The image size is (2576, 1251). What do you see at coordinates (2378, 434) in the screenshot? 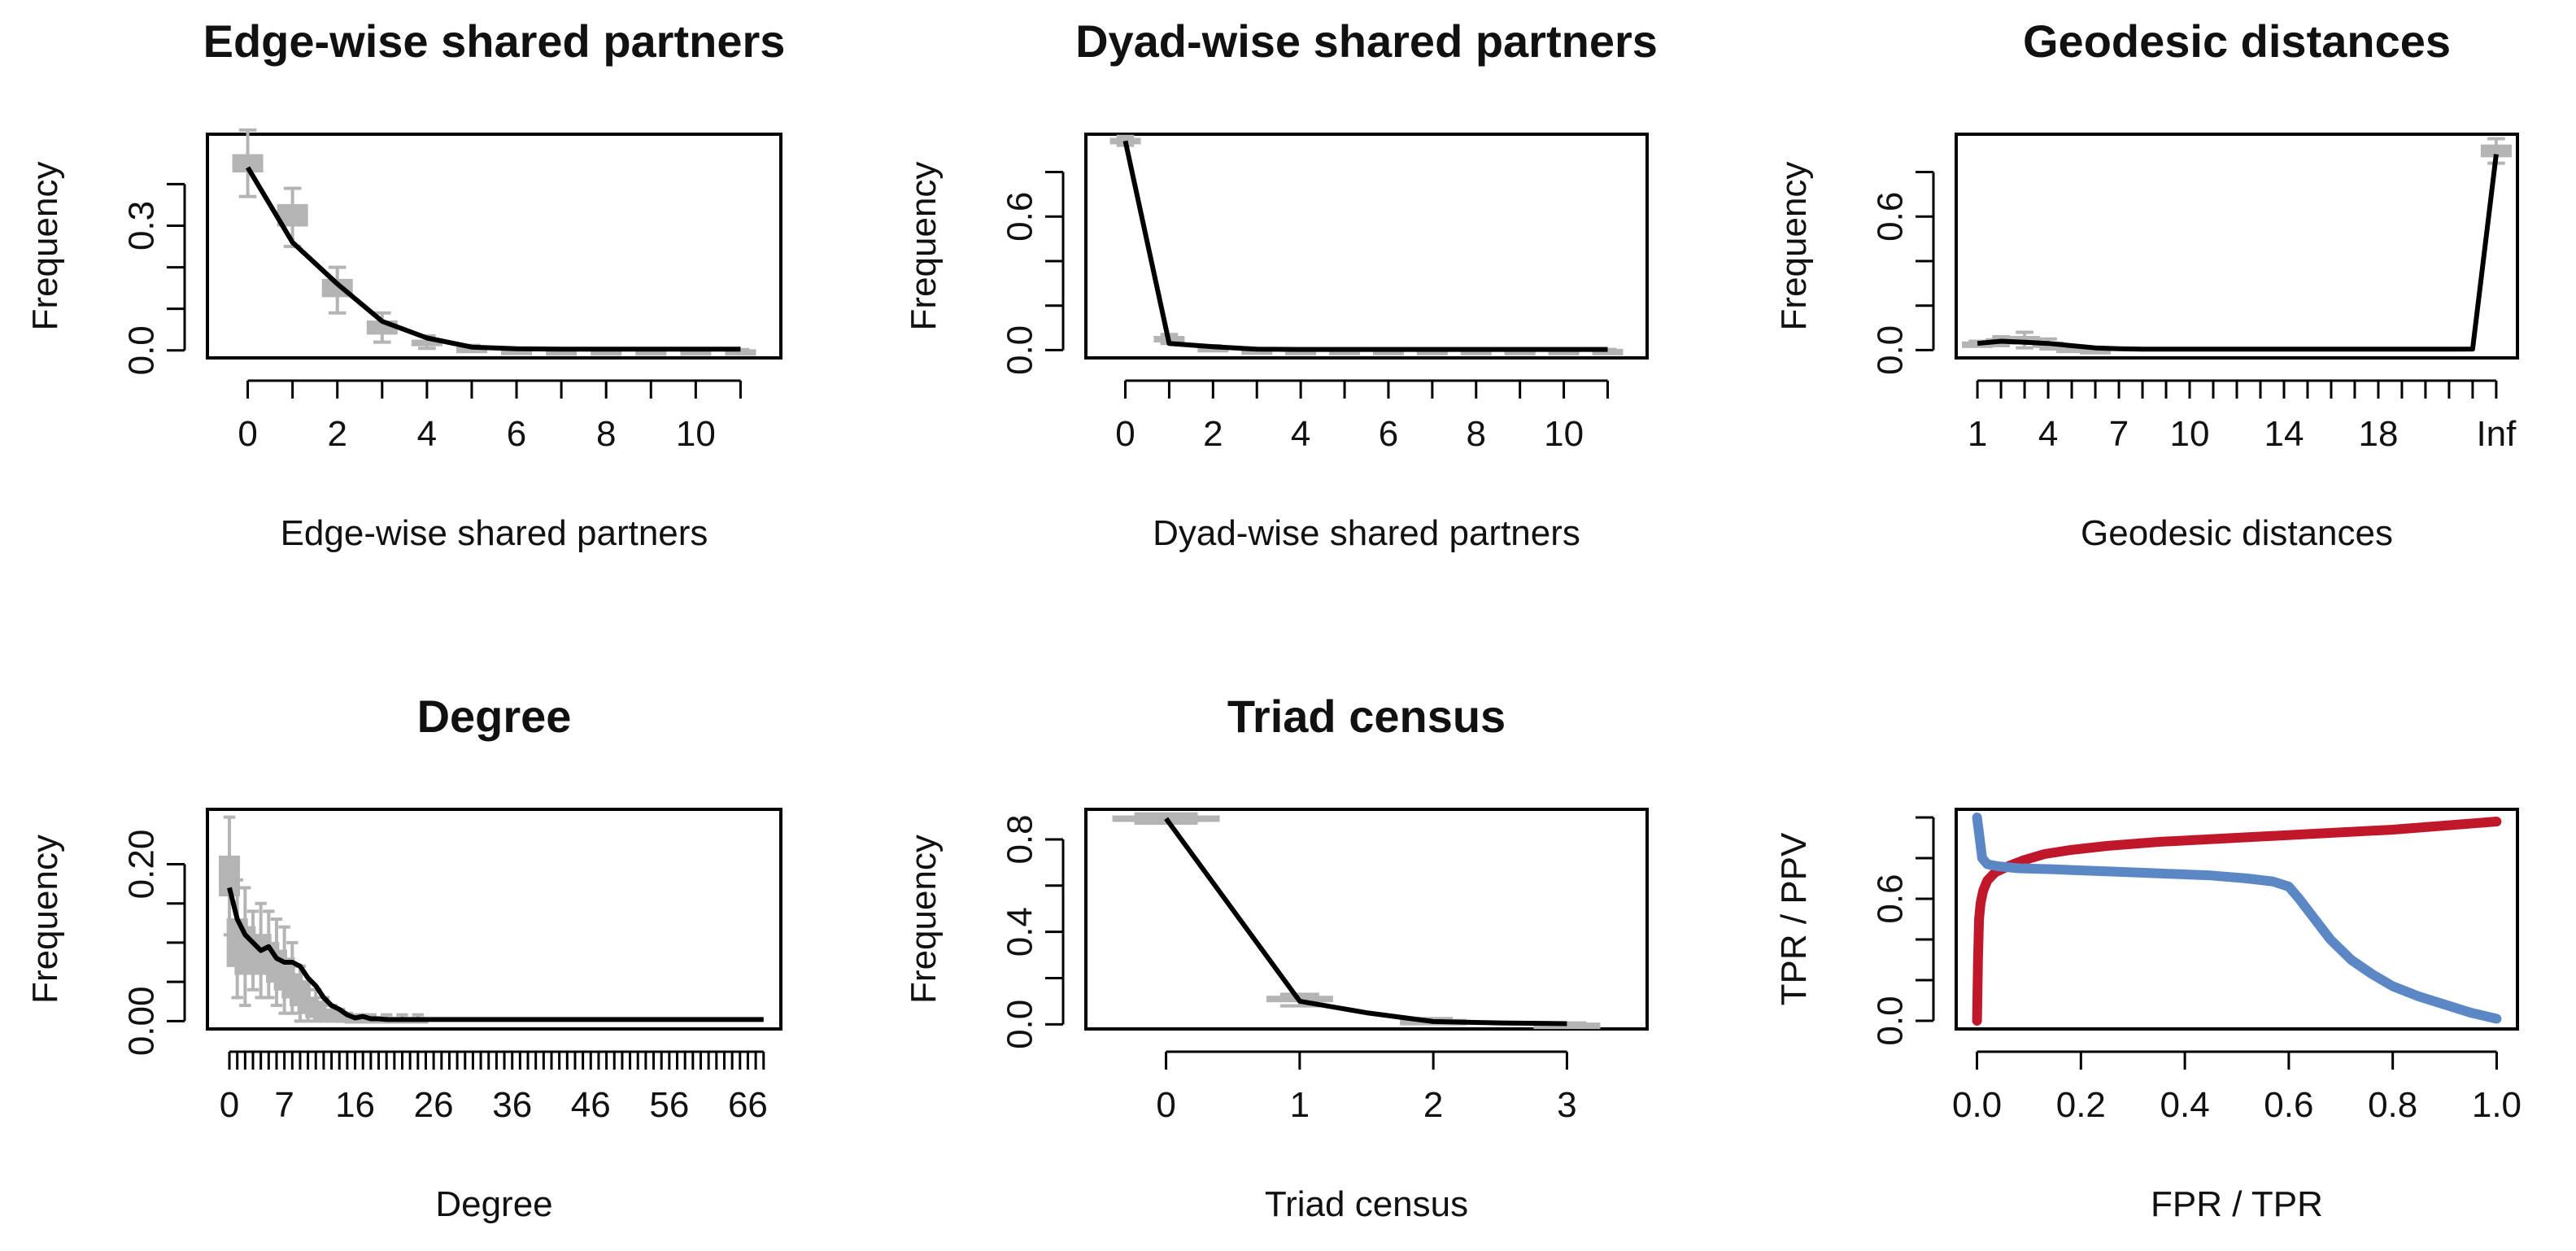
I see `x-tick-label: 18` at bounding box center [2378, 434].